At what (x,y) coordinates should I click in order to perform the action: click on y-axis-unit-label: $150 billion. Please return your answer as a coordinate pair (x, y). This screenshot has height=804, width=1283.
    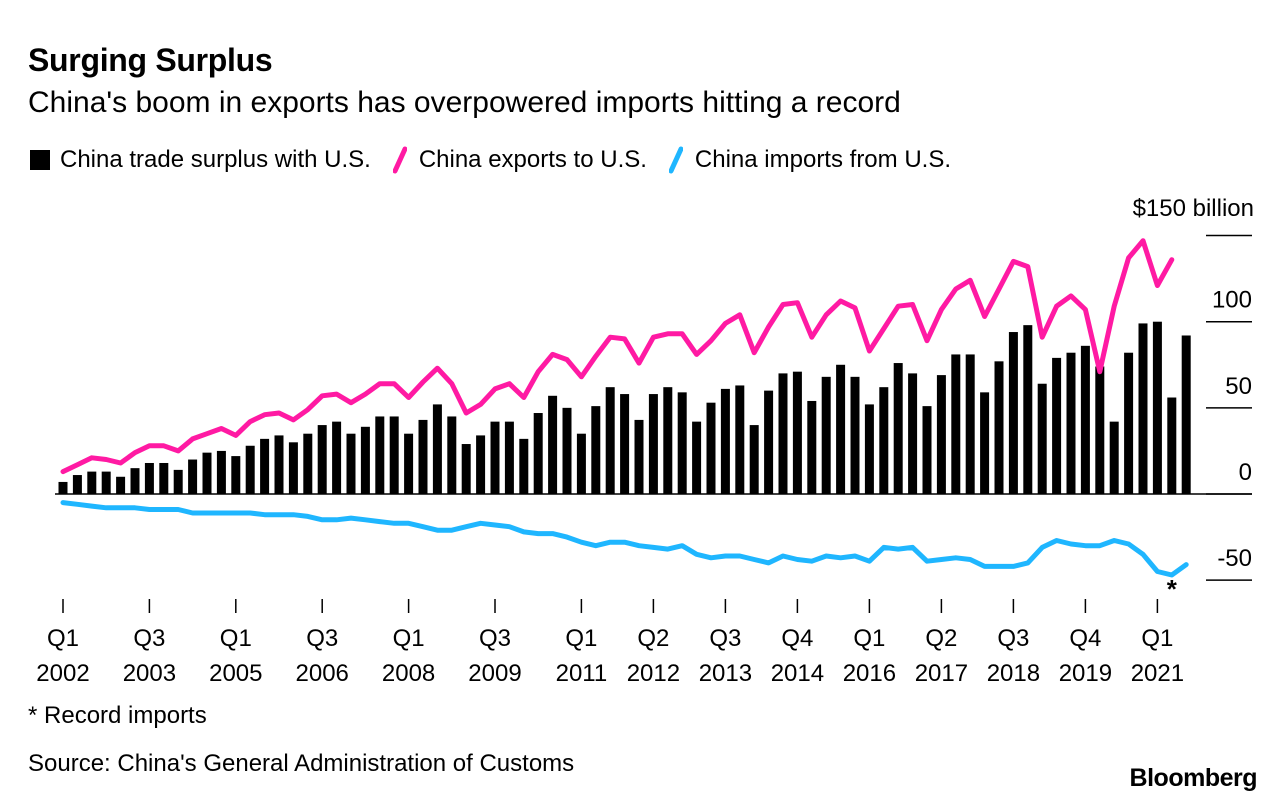
    Looking at the image, I should click on (1193, 208).